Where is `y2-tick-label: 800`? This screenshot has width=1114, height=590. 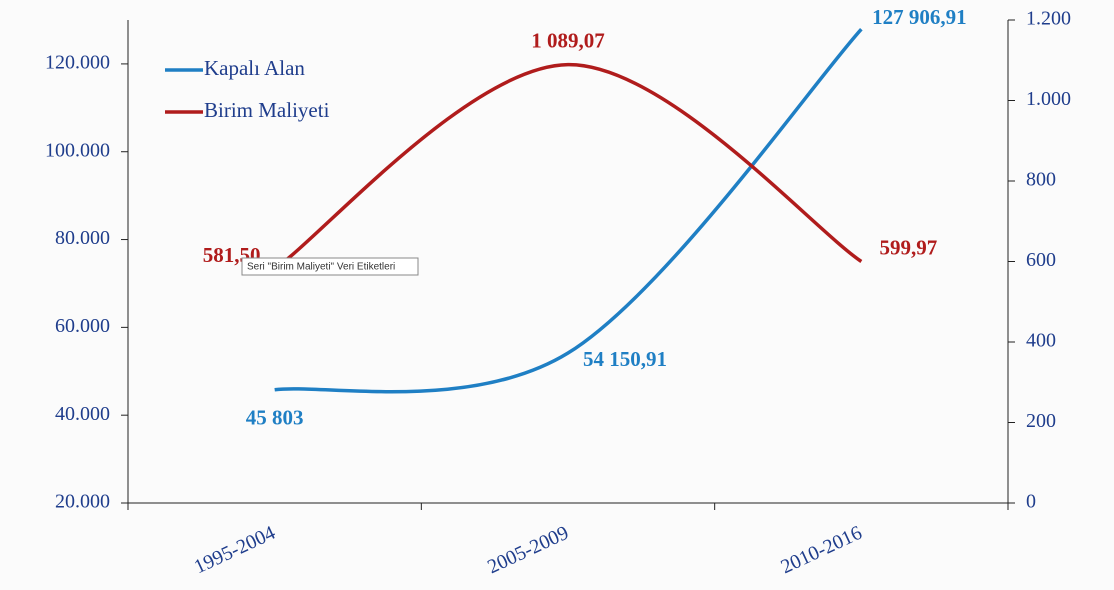
y2-tick-label: 800 is located at coordinates (1041, 180).